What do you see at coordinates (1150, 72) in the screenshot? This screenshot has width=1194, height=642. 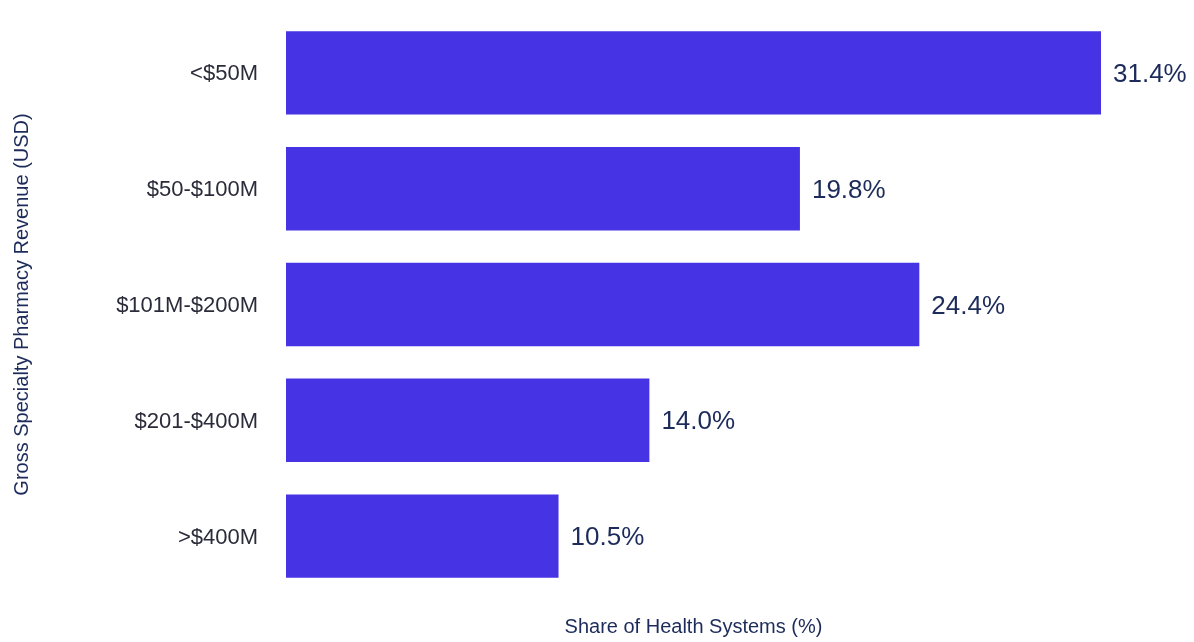 I see `data-label: 31.4%` at bounding box center [1150, 72].